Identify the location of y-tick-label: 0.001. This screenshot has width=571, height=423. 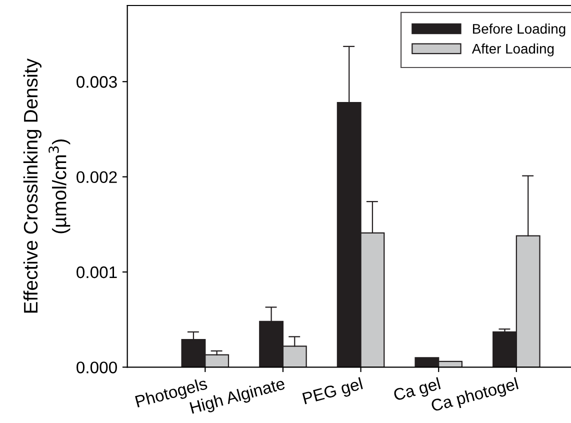
(96, 272).